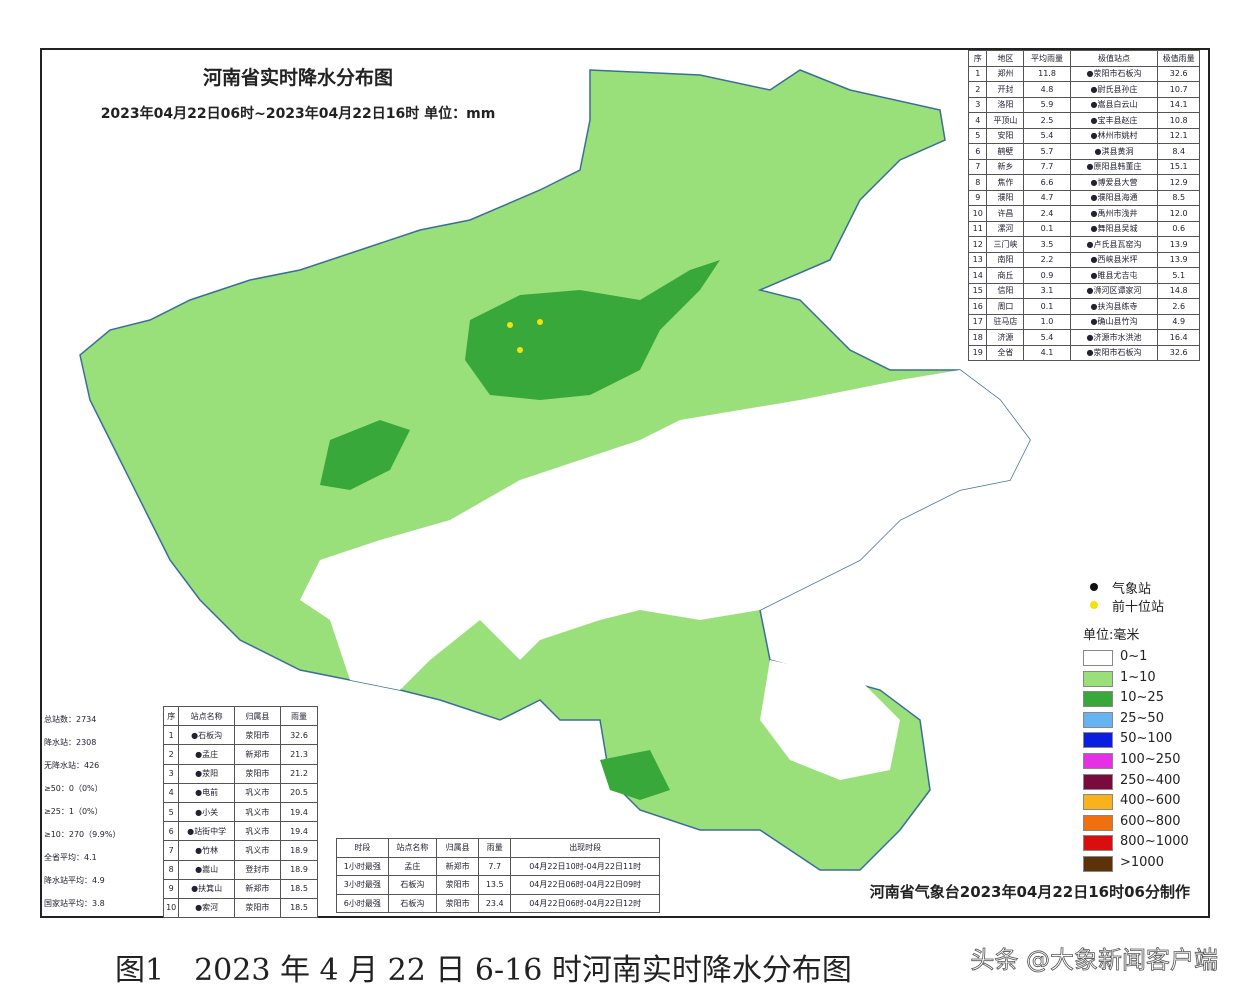 This screenshot has width=1246, height=1000. Describe the element at coordinates (171, 773) in the screenshot. I see `table-cell: 3` at that location.